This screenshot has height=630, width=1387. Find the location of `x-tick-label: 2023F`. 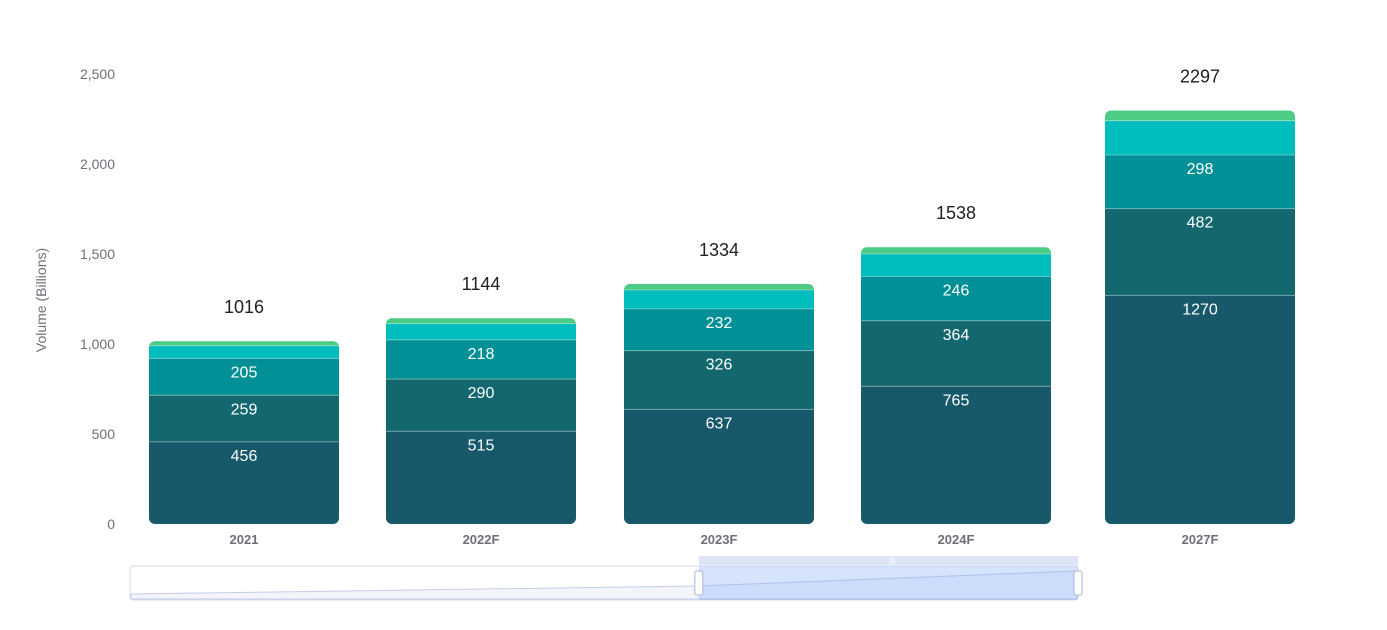

x-tick-label: 2023F is located at coordinates (719, 539).